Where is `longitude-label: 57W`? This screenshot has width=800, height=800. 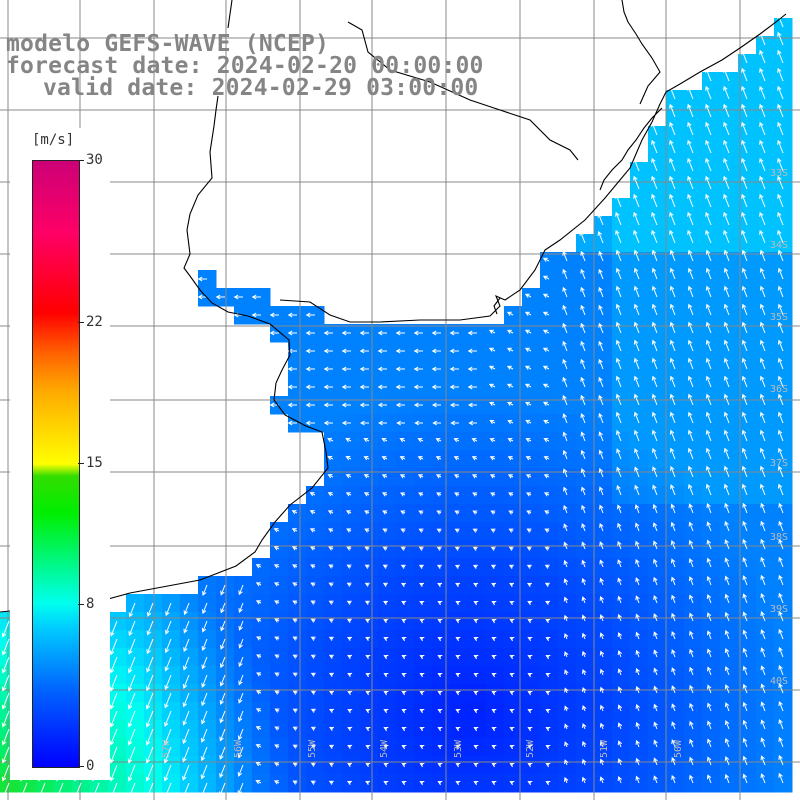 longitude-label: 57W is located at coordinates (166, 748).